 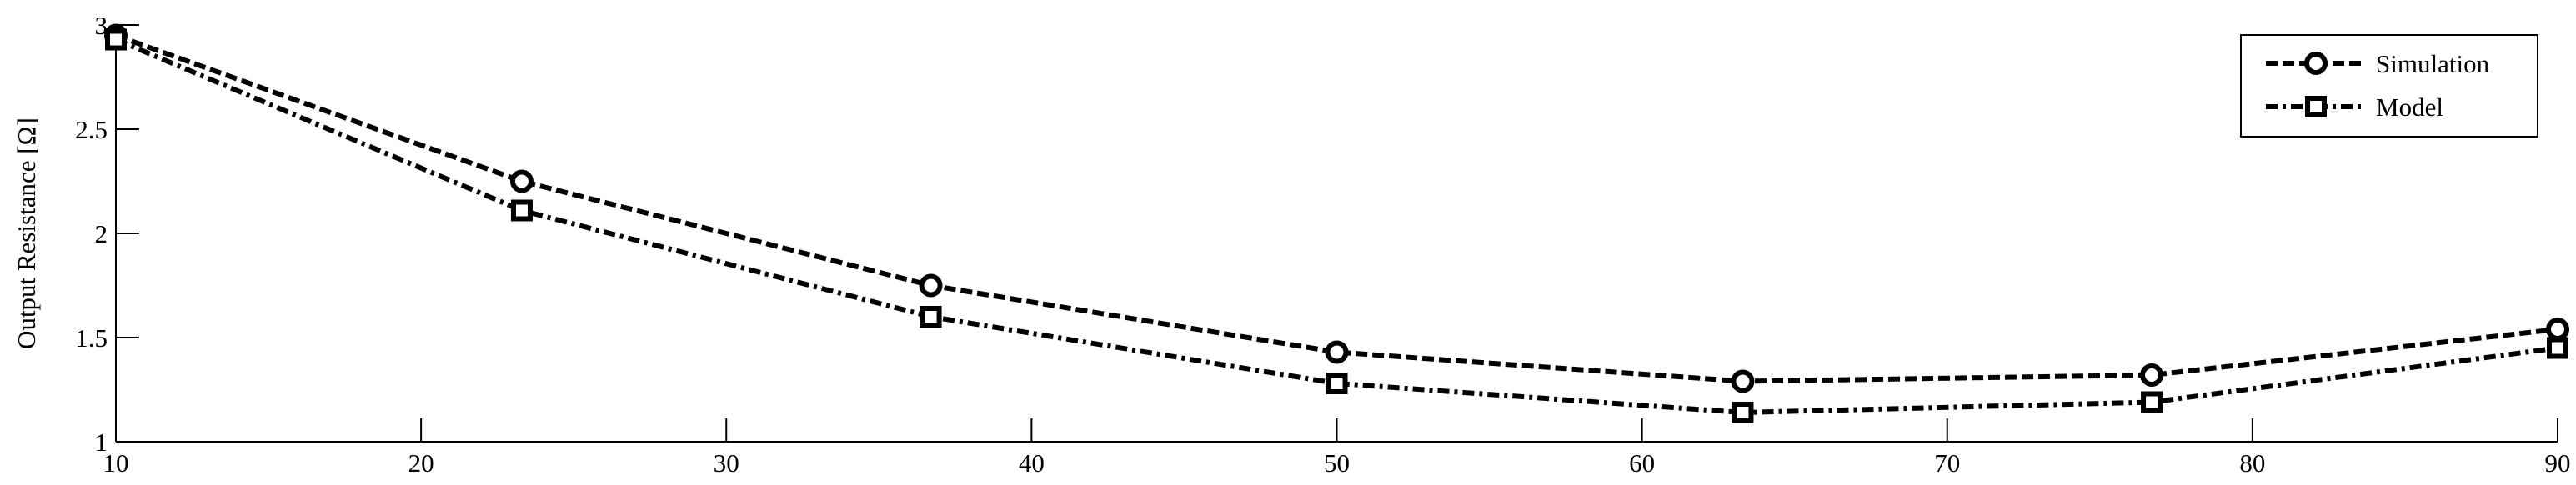 I want to click on y-axis: 1 1.5 2 2.5 3, so click(x=107, y=234).